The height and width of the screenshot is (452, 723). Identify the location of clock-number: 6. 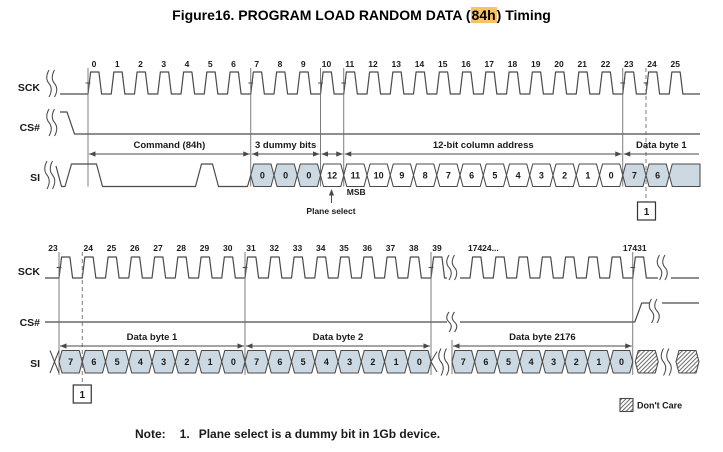
(233, 64).